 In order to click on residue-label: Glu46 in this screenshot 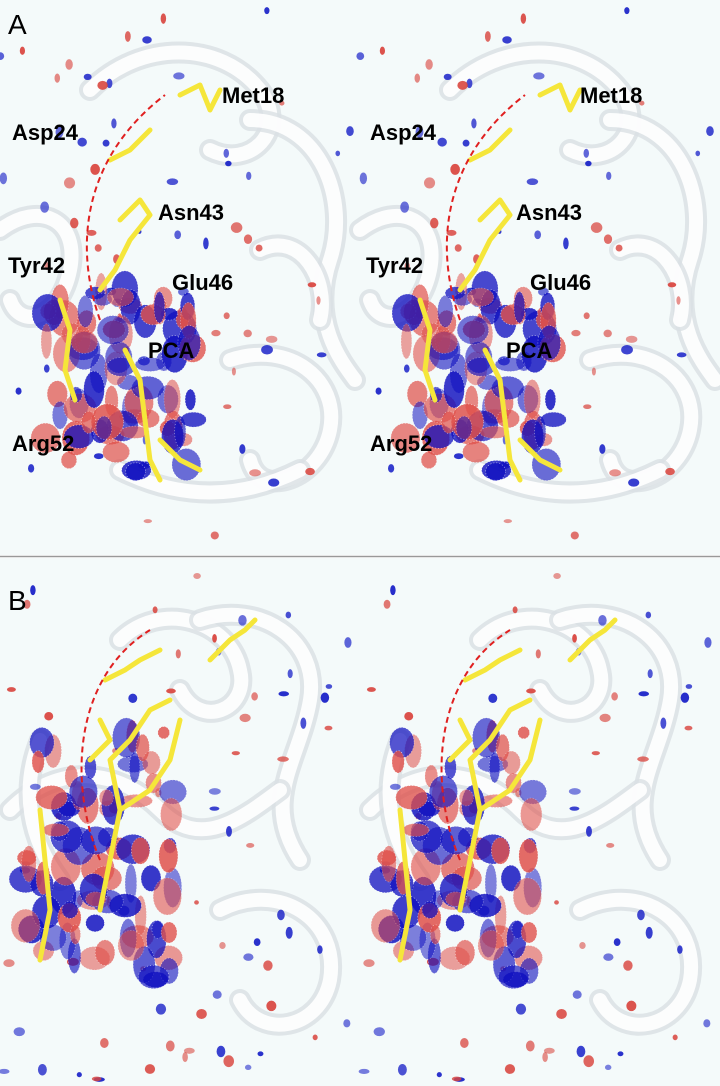, I will do `click(560, 282)`.